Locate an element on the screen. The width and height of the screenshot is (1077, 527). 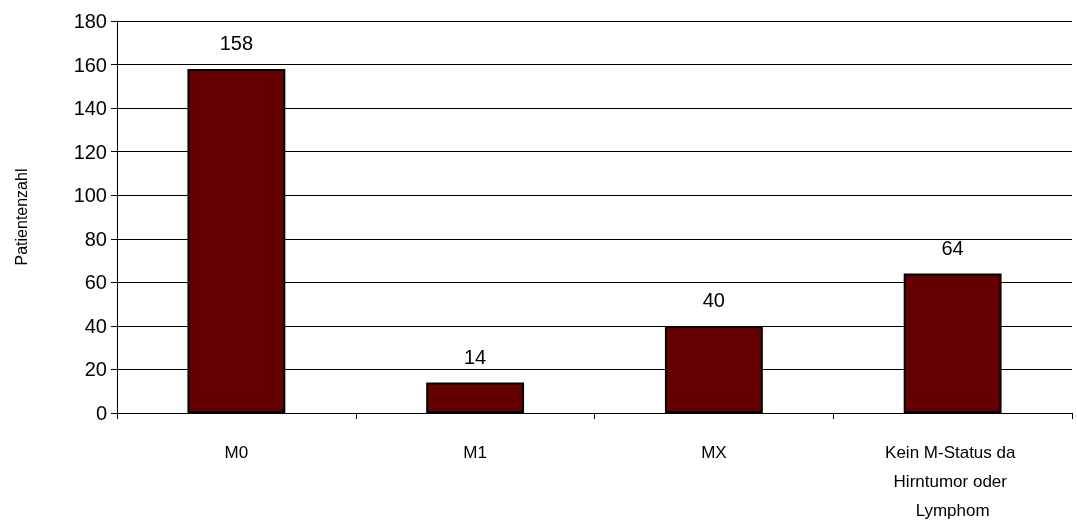
y-tick-label: 160 is located at coordinates (90, 64).